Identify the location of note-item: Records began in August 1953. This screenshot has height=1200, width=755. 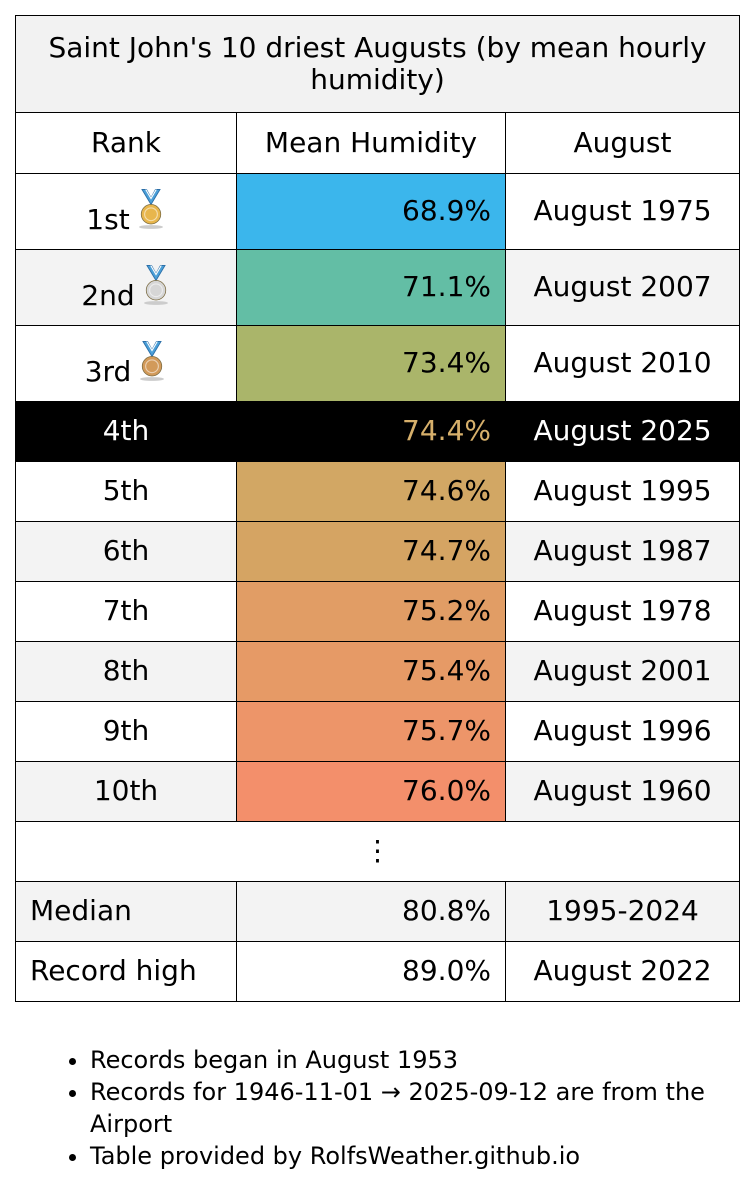
(422, 1060).